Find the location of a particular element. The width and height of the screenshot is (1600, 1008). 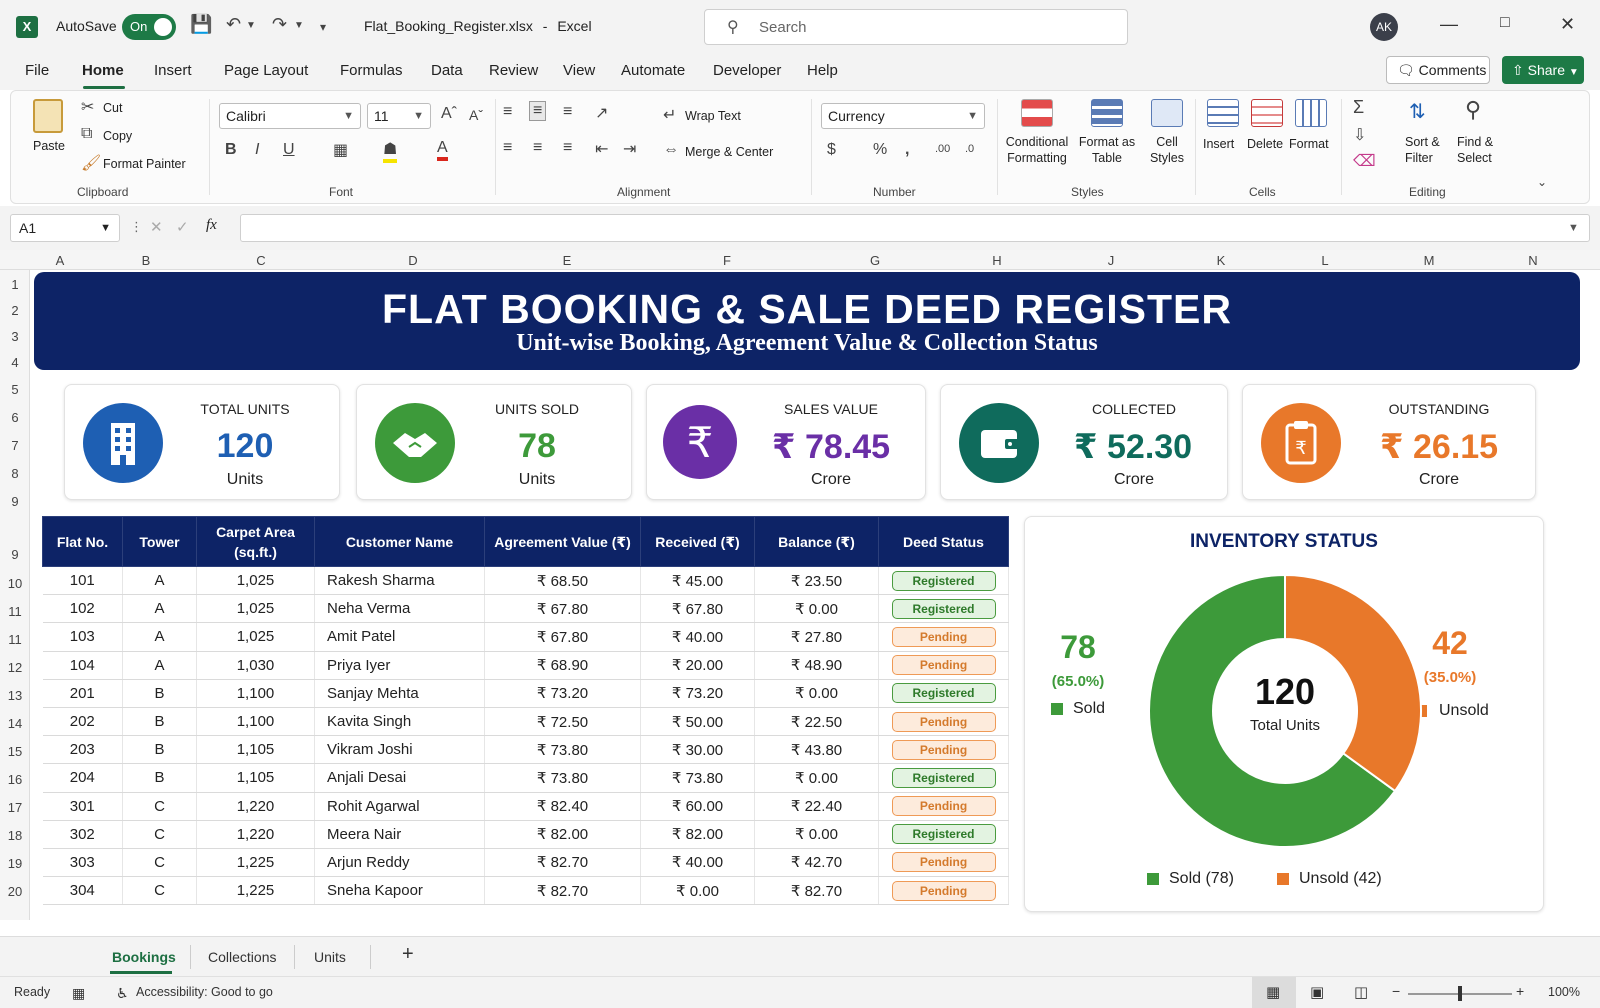

header-deed-status: Deed Status is located at coordinates (943, 541).